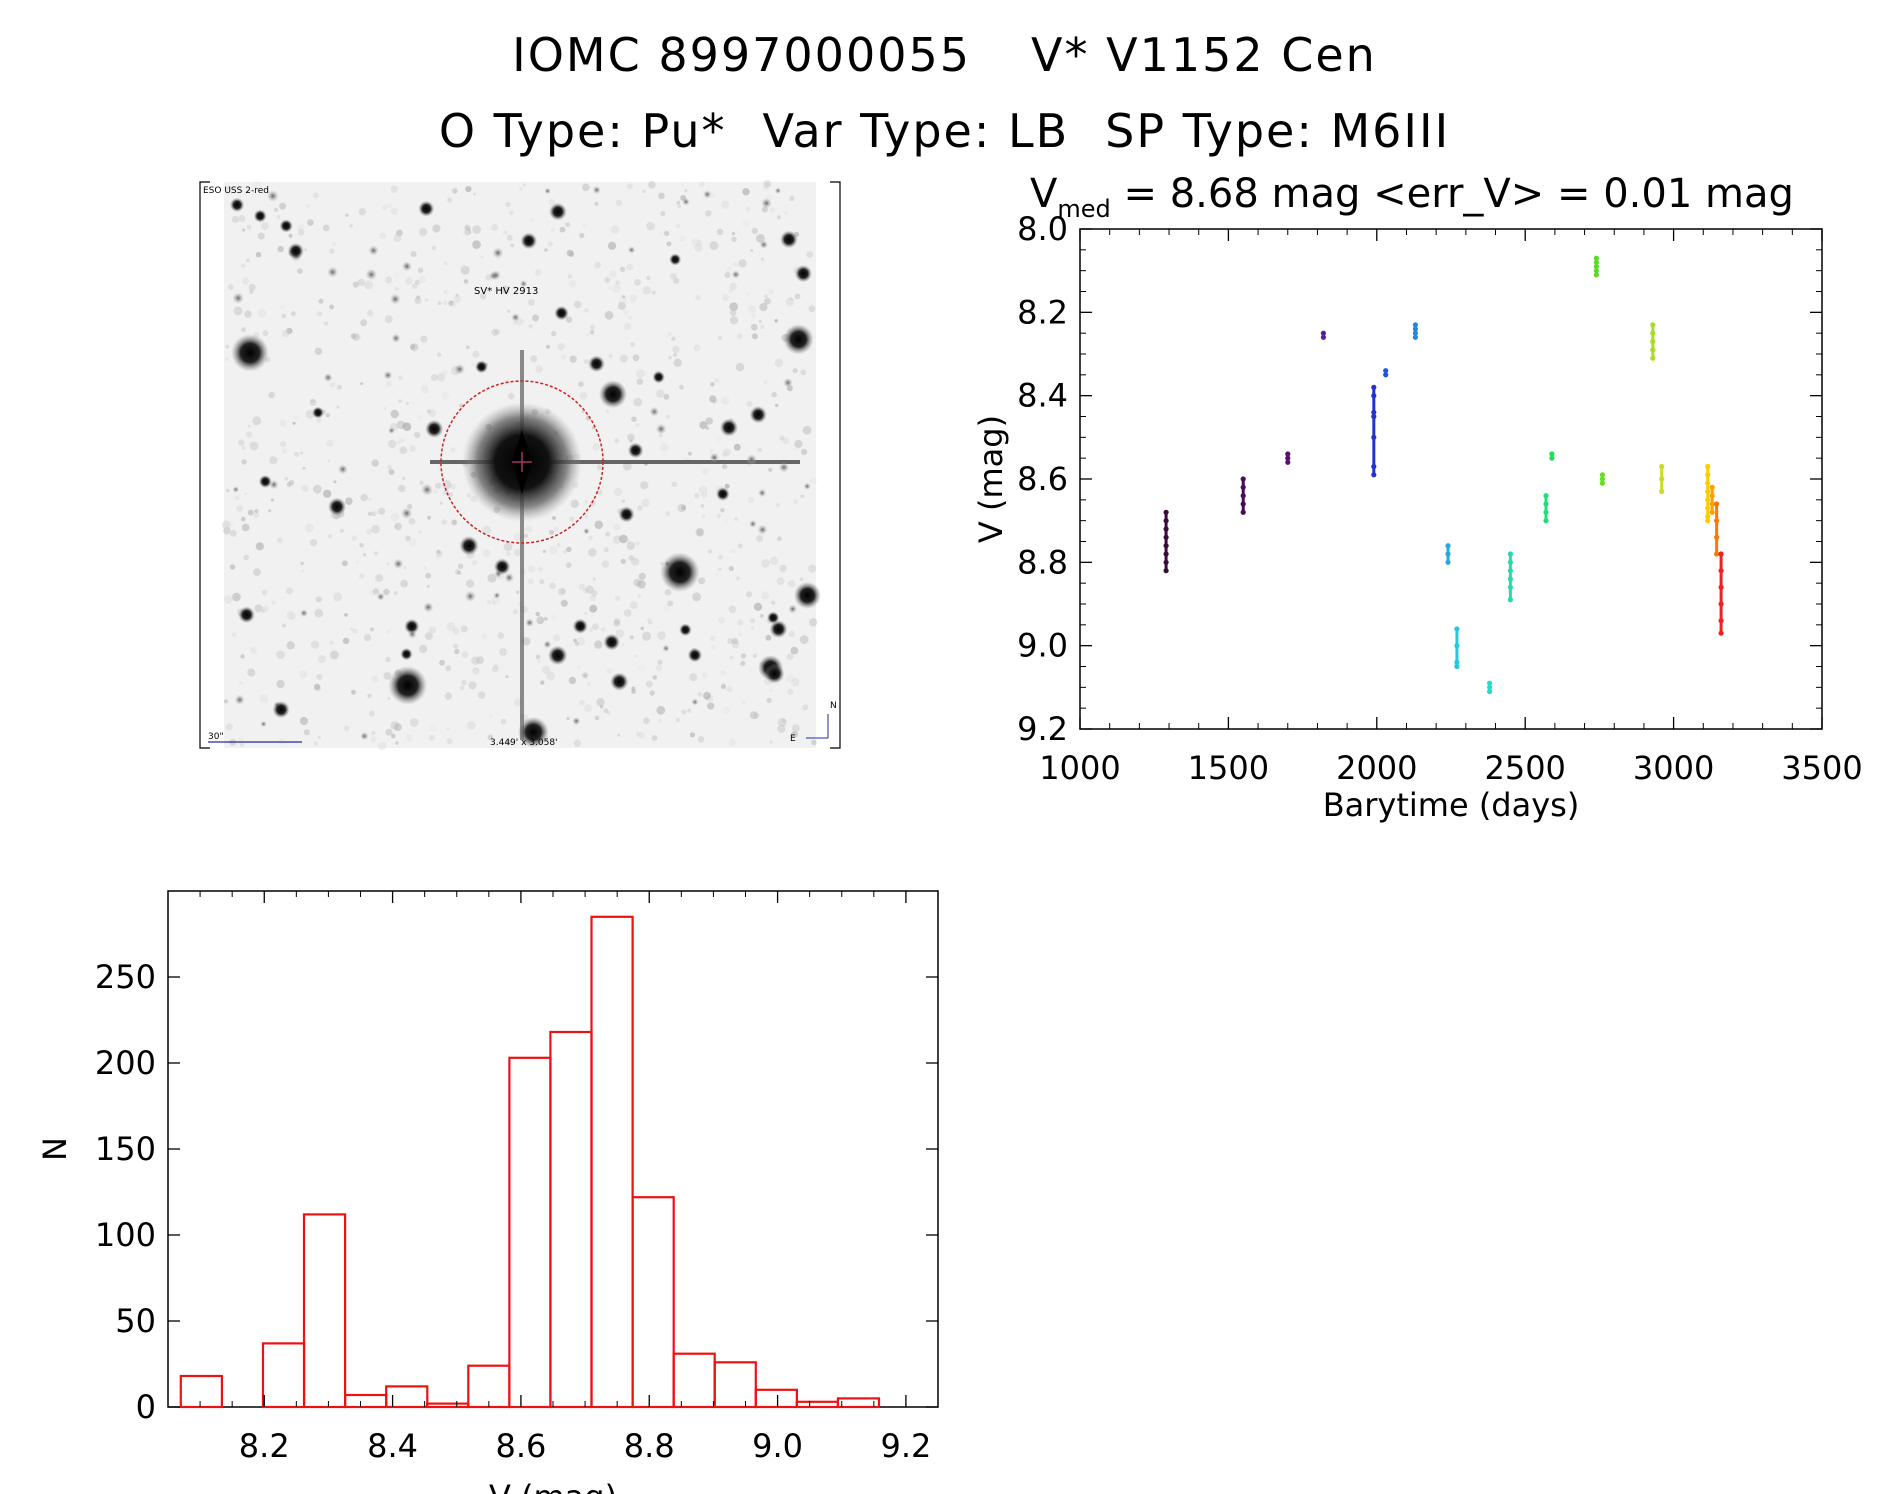  Describe the element at coordinates (1042, 646) in the screenshot. I see `lc-y-tick-label: 9.0` at that location.